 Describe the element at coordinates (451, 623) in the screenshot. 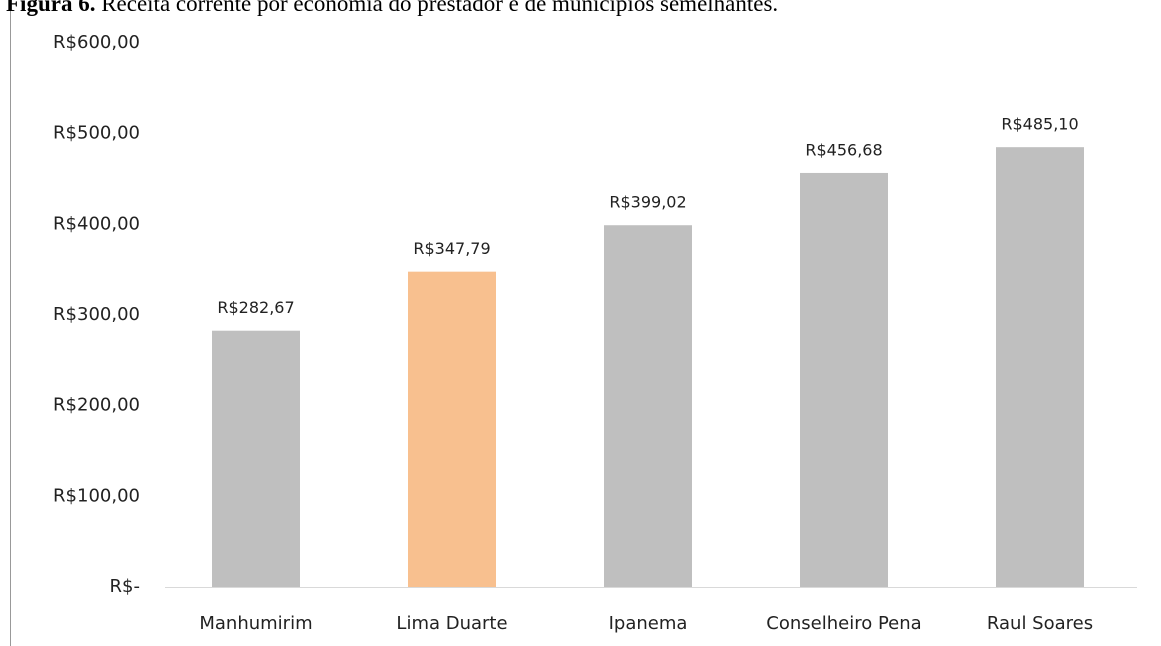

I see `x-tick-label: Lima Duarte` at that location.